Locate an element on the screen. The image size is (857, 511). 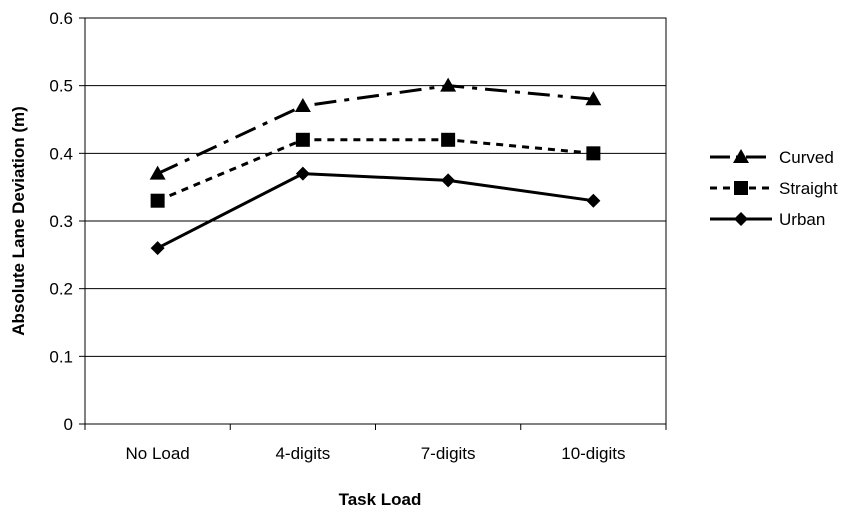
x-tick-label: 4-digits is located at coordinates (302, 453).